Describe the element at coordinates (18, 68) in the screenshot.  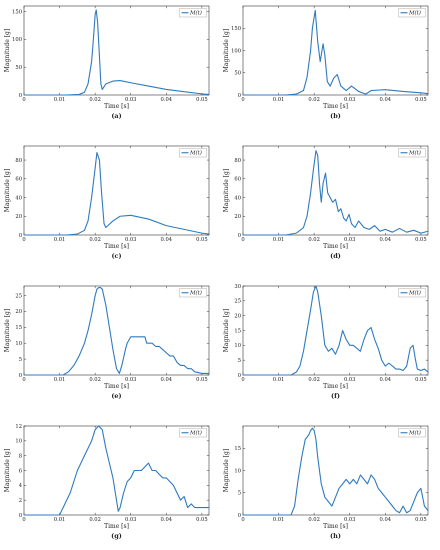
I see `y-tick-label: 50` at that location.